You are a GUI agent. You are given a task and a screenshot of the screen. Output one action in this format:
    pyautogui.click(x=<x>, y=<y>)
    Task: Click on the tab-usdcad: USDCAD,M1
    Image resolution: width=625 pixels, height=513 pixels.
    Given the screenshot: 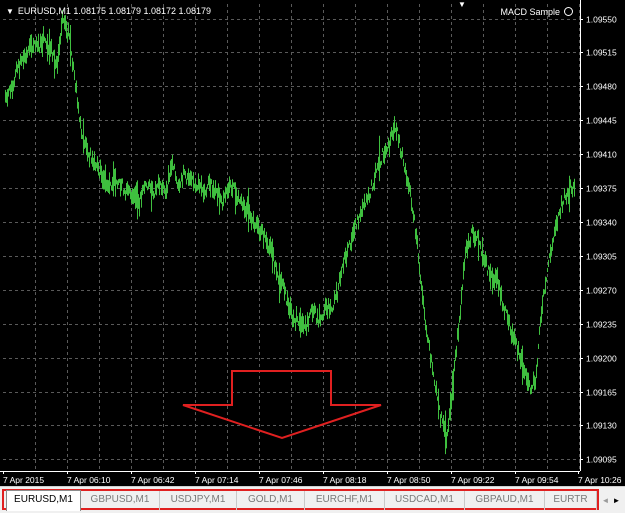 What is the action you would take?
    pyautogui.click(x=425, y=500)
    